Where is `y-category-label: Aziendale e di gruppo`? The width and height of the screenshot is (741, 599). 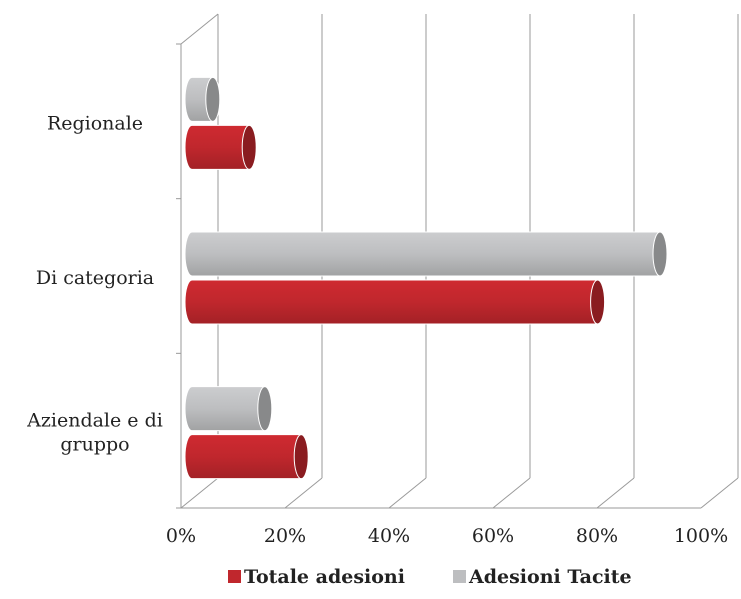 y-category-label: Aziendale e di gruppo is located at coordinates (94, 433).